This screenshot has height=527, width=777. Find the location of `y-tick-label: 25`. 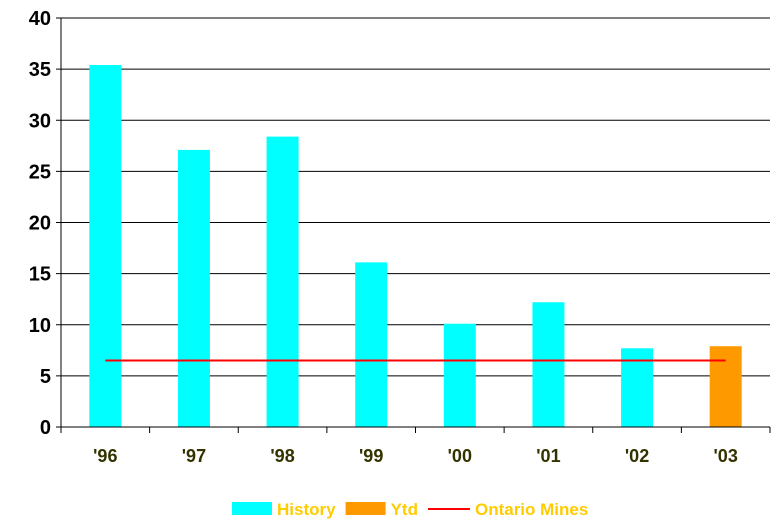

y-tick-label: 25 is located at coordinates (40, 172).